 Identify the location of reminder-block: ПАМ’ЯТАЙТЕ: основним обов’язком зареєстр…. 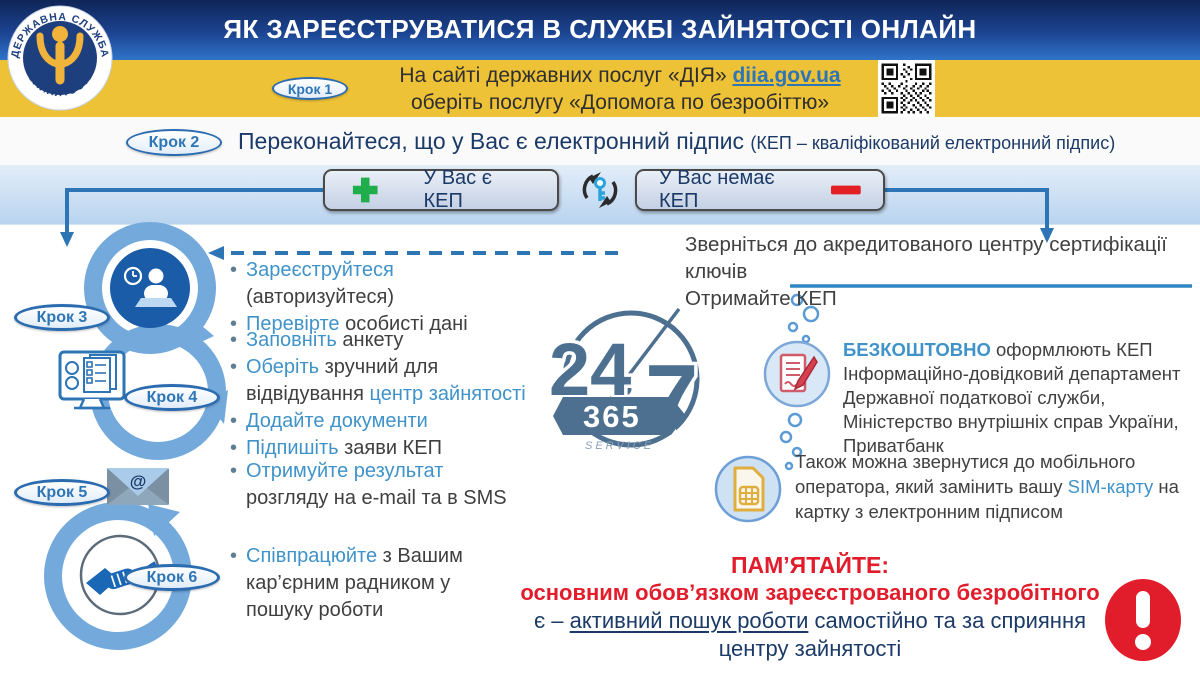
(810, 607).